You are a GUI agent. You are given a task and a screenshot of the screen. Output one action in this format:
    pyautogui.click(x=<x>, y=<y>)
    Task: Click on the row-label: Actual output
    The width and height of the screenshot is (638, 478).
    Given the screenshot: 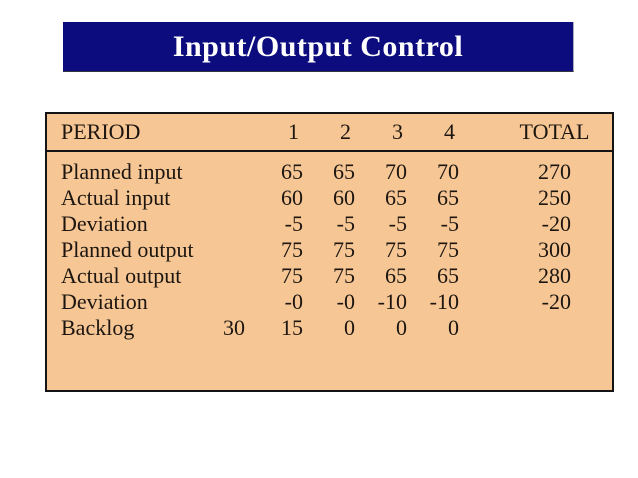 What is the action you would take?
    pyautogui.click(x=121, y=275)
    